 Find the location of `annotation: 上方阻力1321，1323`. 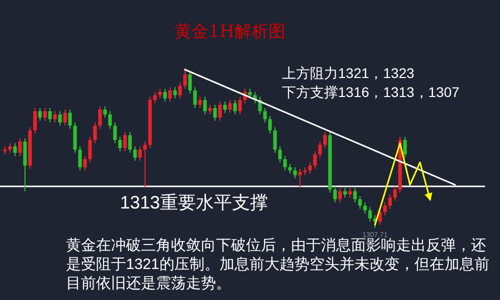

annotation: 上方阻力1321，1323 is located at coordinates (348, 73).